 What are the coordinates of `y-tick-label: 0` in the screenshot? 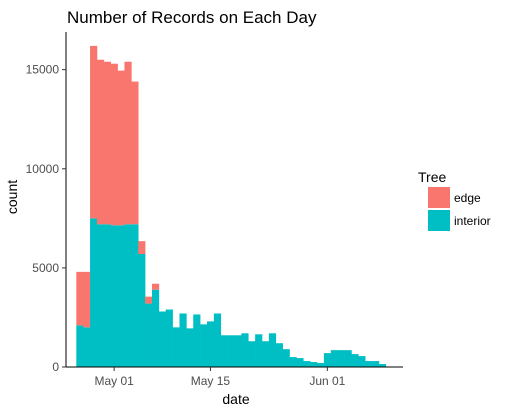 It's located at (55, 367).